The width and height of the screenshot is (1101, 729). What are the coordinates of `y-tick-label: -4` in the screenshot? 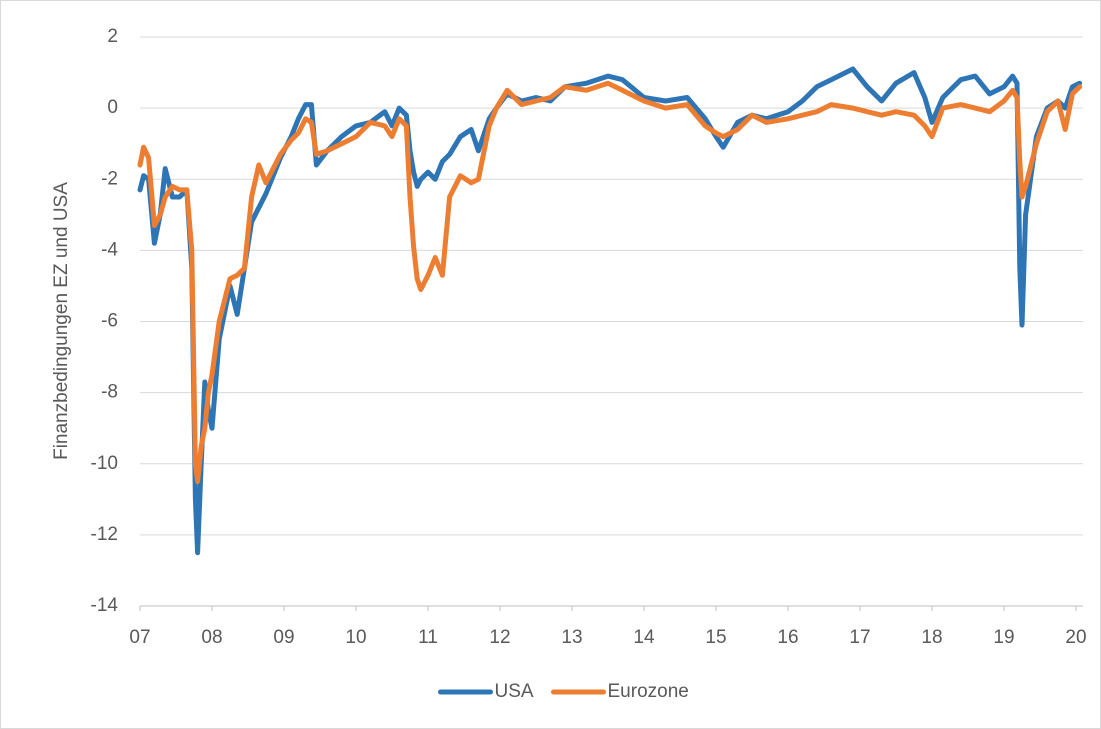 It's located at (109, 249).